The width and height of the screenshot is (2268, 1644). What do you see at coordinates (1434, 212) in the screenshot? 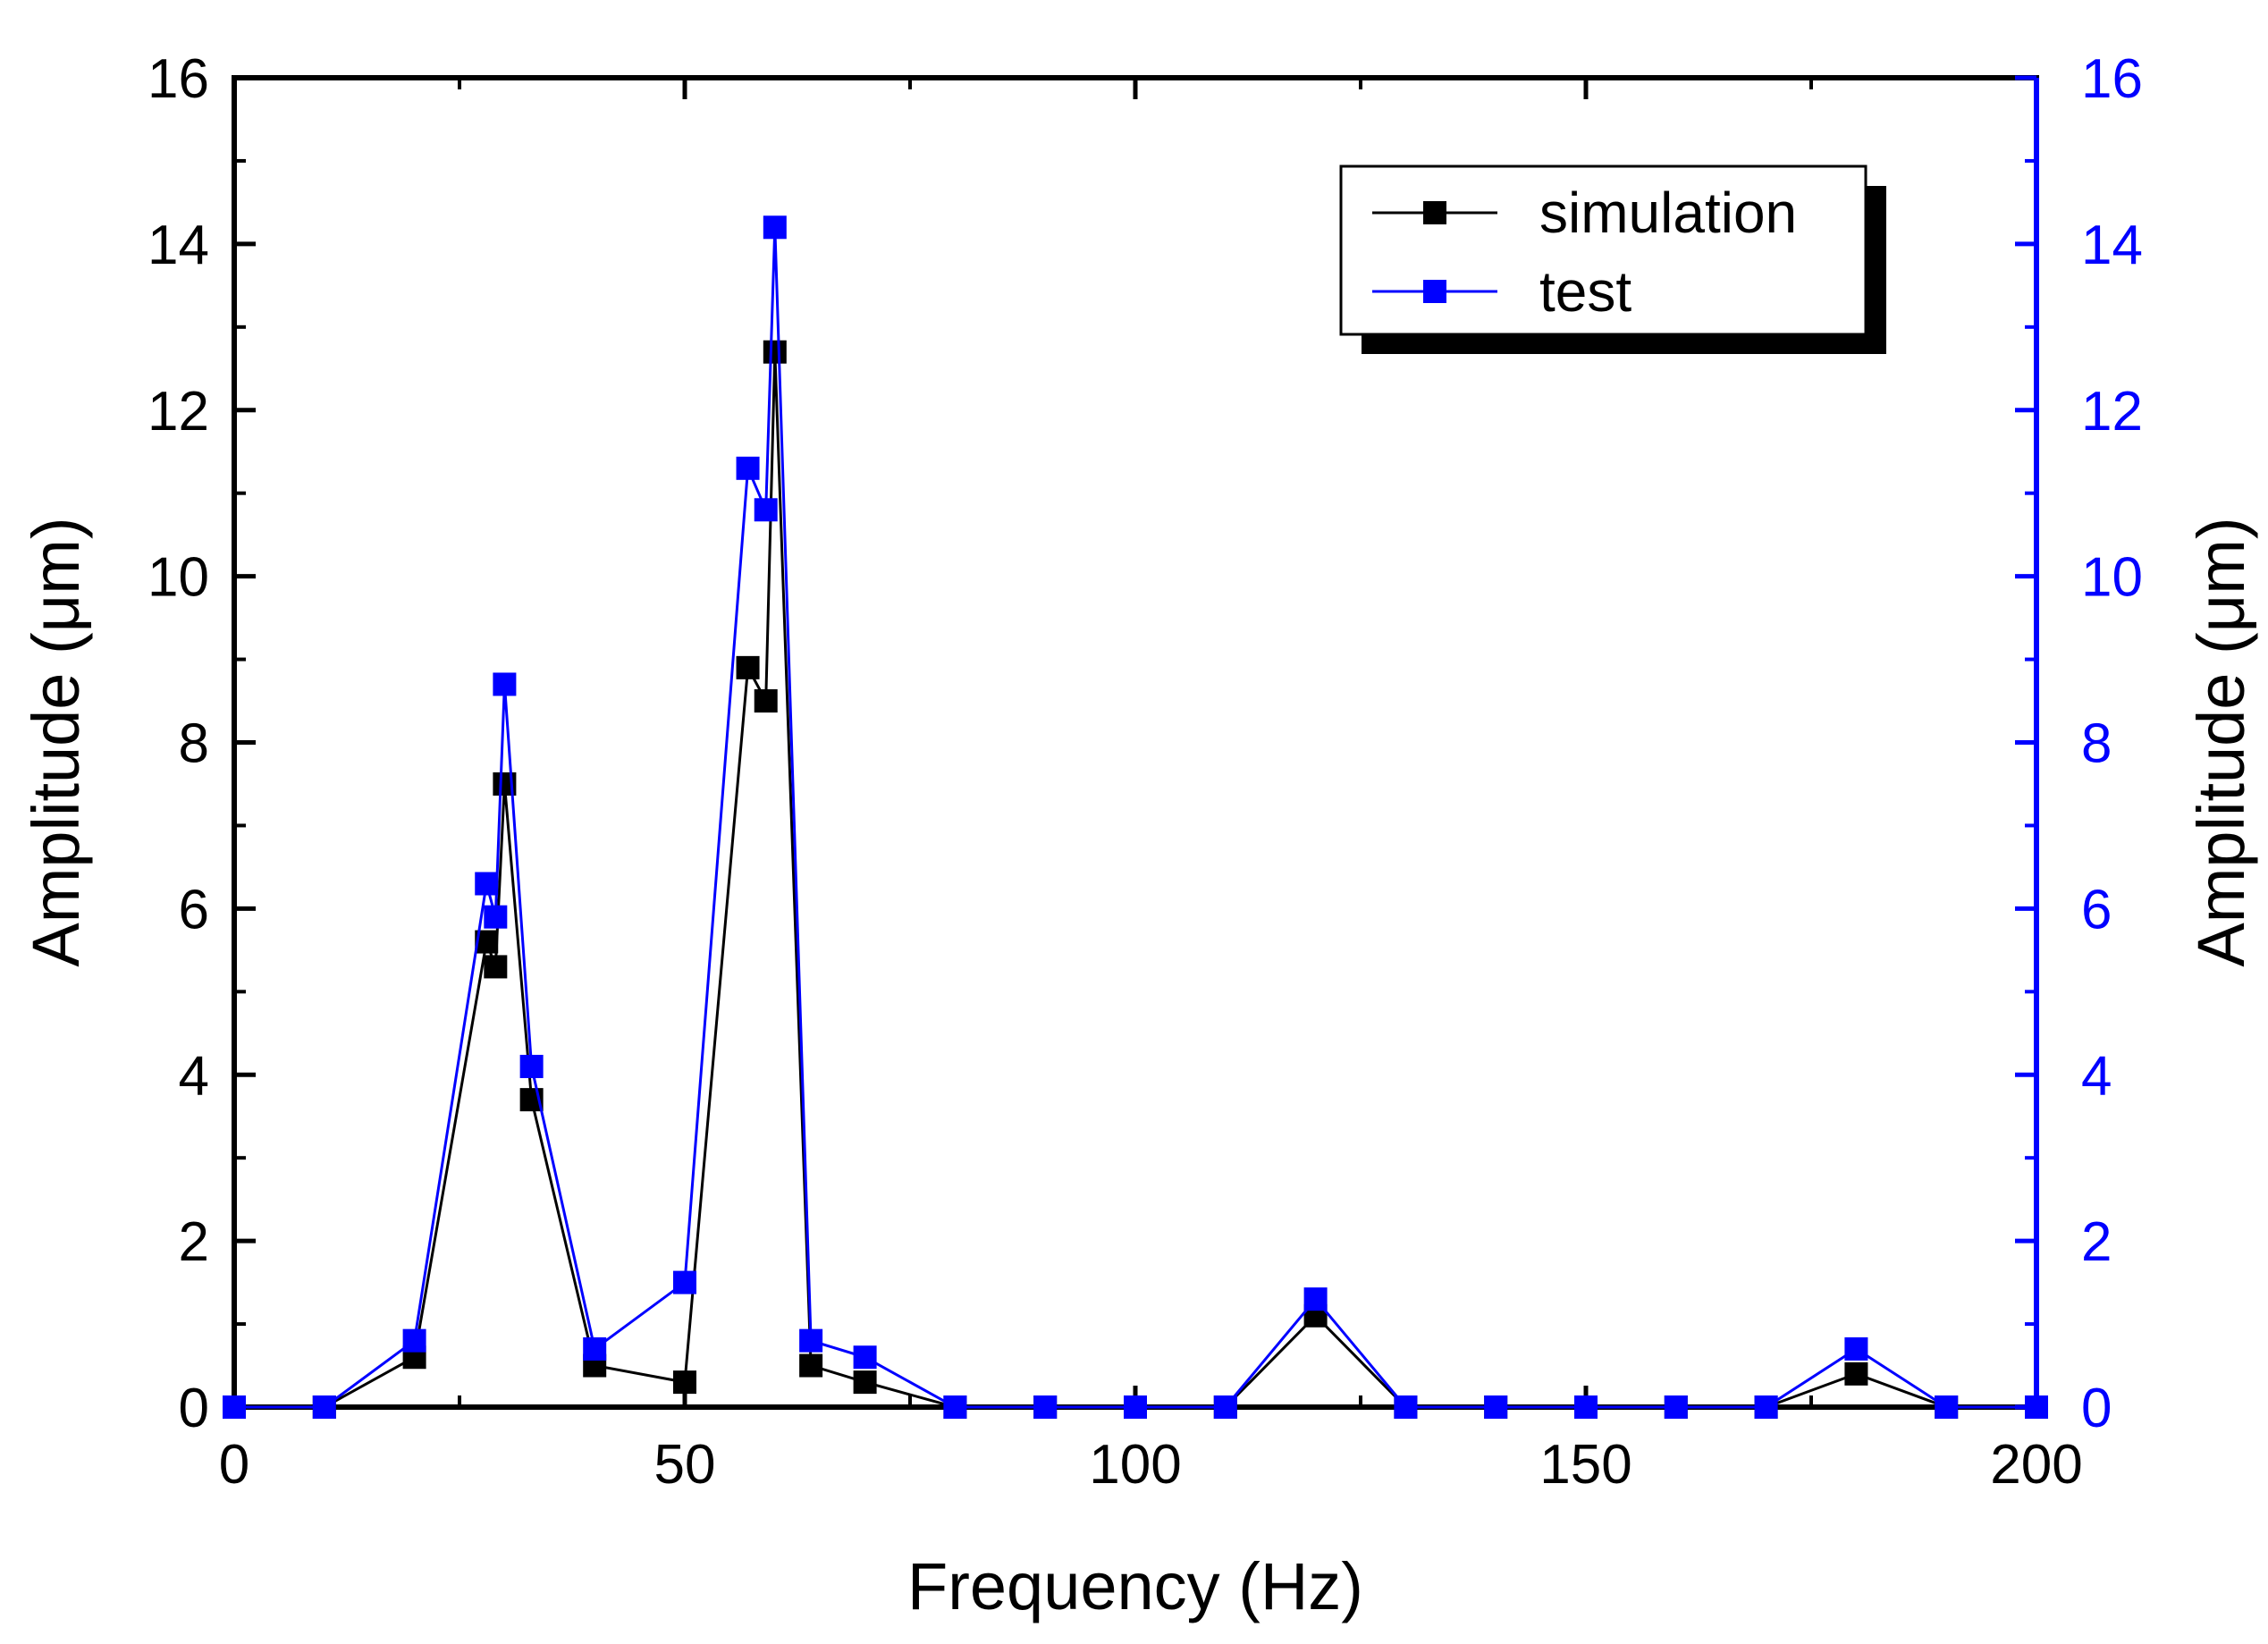
I see `legend-marker-simulation` at bounding box center [1434, 212].